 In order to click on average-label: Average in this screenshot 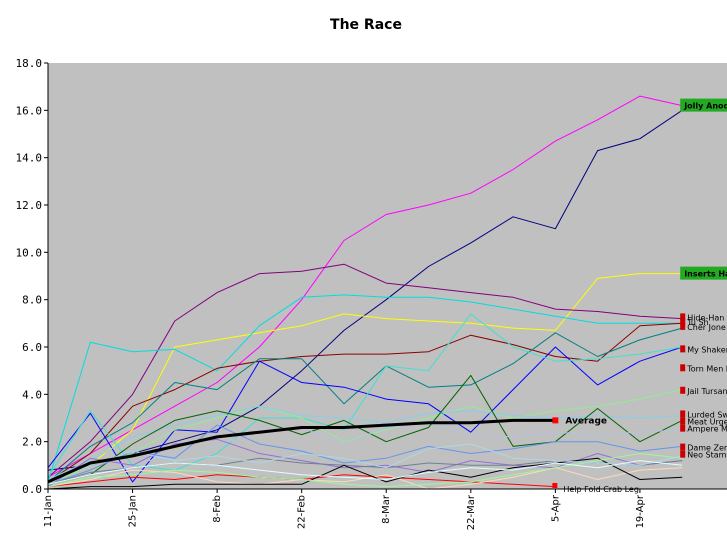, I will do `click(586, 421)`.